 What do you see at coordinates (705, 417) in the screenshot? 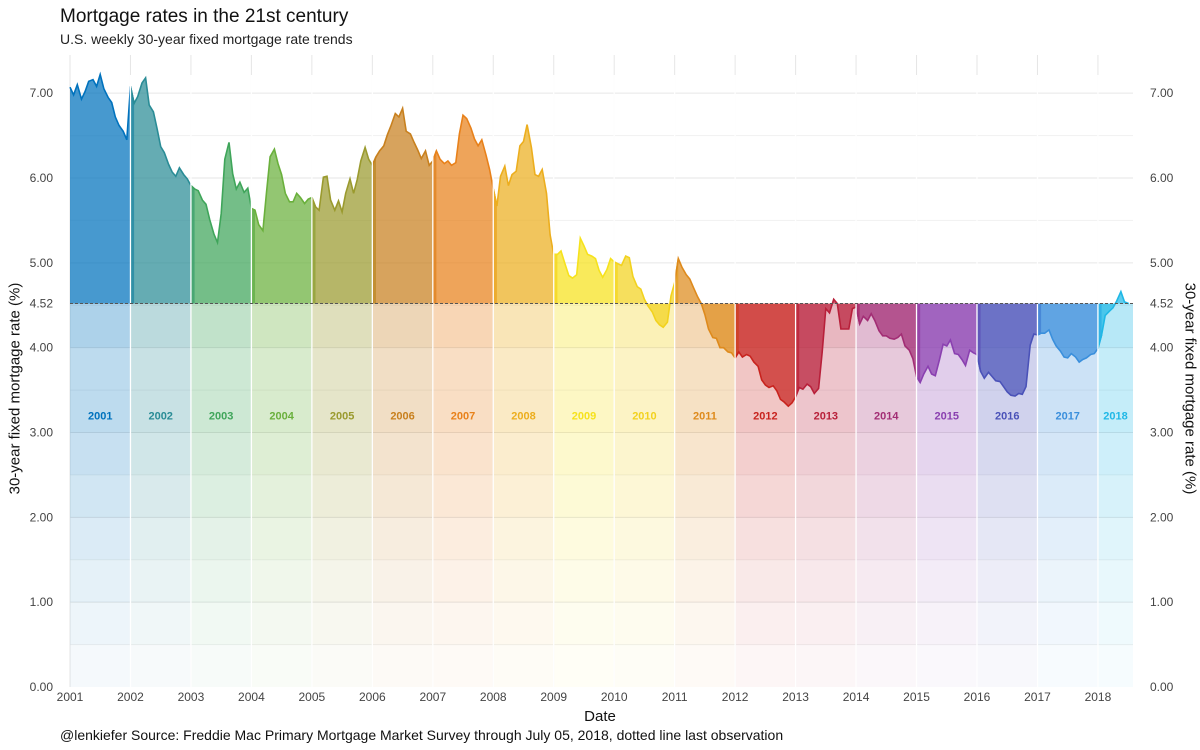
I see `year-label: 2011` at bounding box center [705, 417].